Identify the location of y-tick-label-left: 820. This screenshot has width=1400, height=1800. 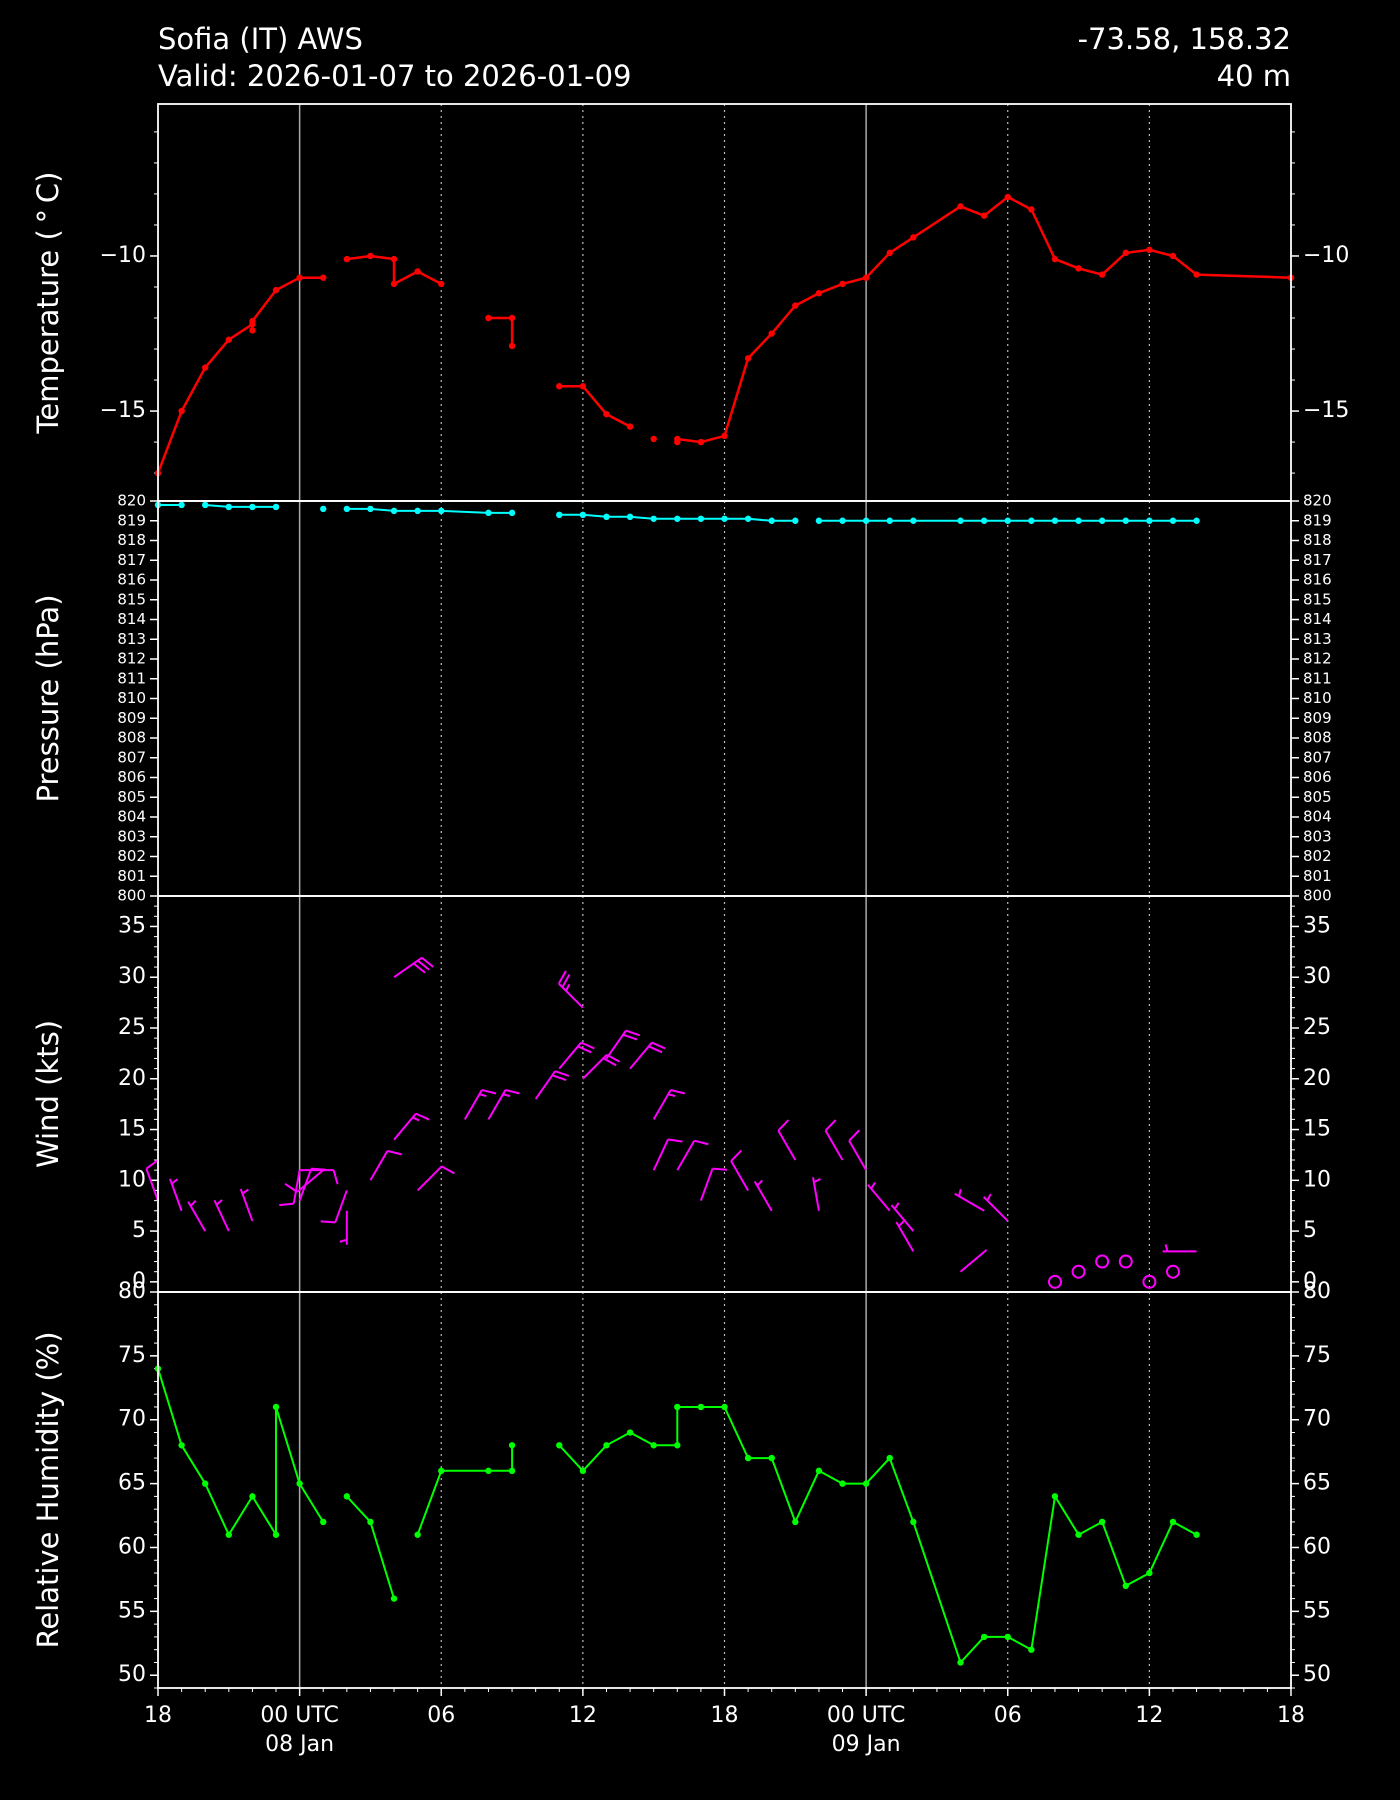
(131, 501).